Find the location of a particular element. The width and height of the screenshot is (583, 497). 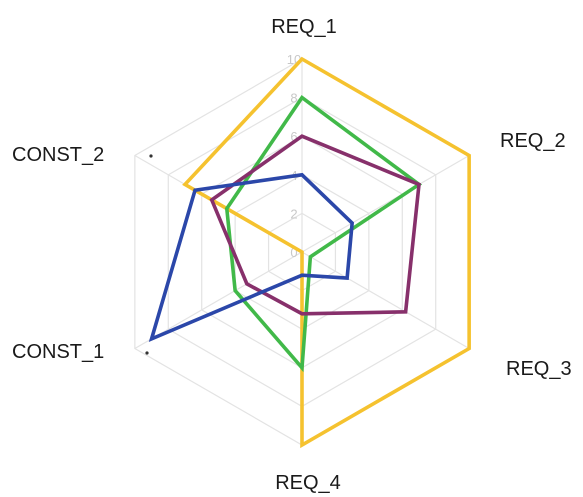

axis-label-const-2: CONST_2 is located at coordinates (58, 155).